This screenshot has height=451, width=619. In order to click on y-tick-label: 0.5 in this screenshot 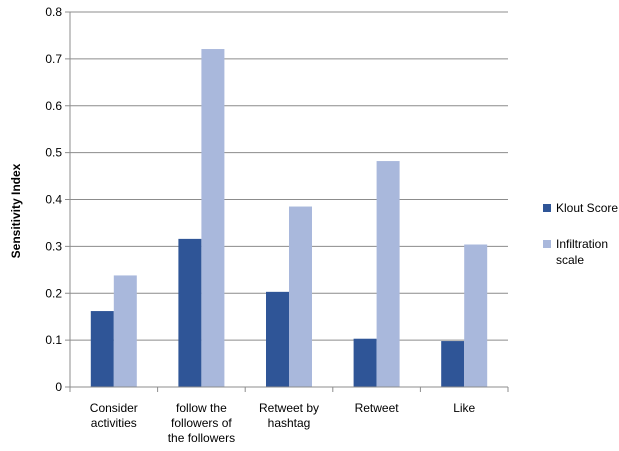, I will do `click(53, 153)`.